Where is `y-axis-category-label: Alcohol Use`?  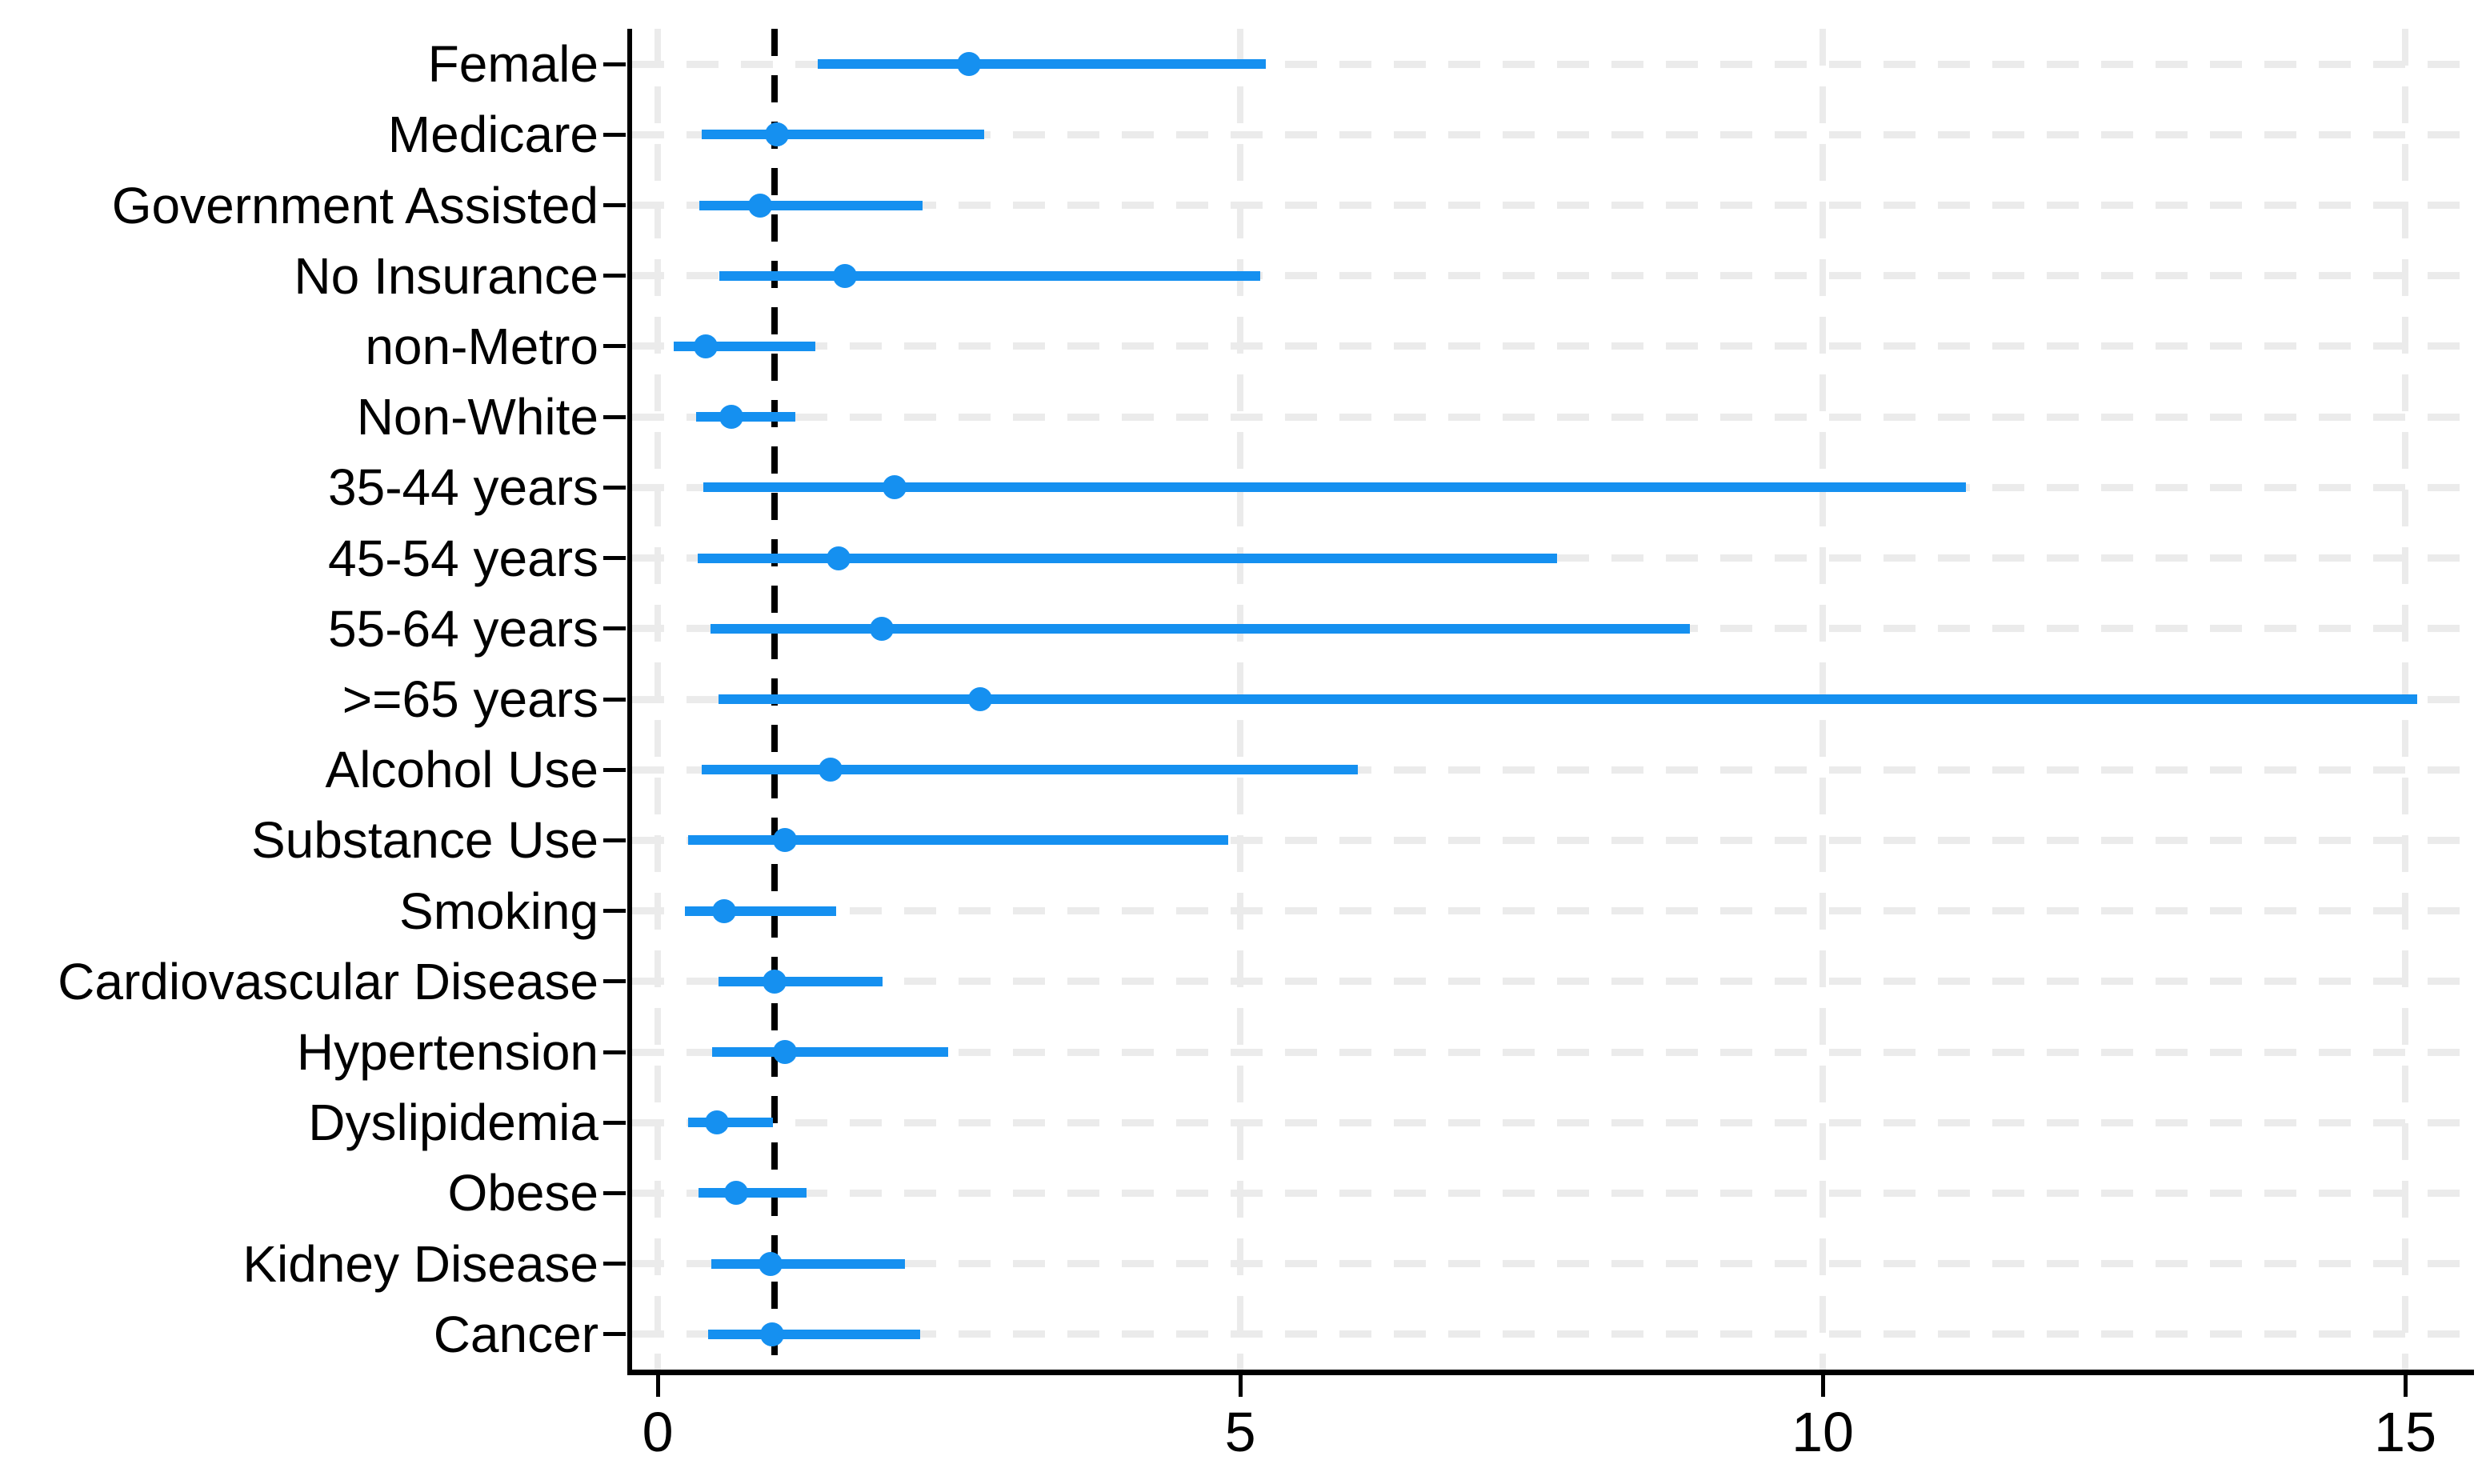 y-axis-category-label: Alcohol Use is located at coordinates (462, 770).